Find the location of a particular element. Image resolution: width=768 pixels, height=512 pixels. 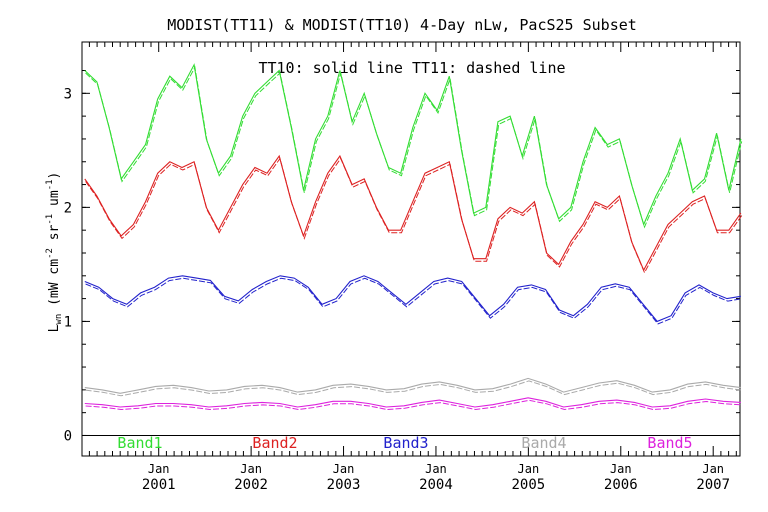

x-tick-year-label: 2005 is located at coordinates (529, 485).